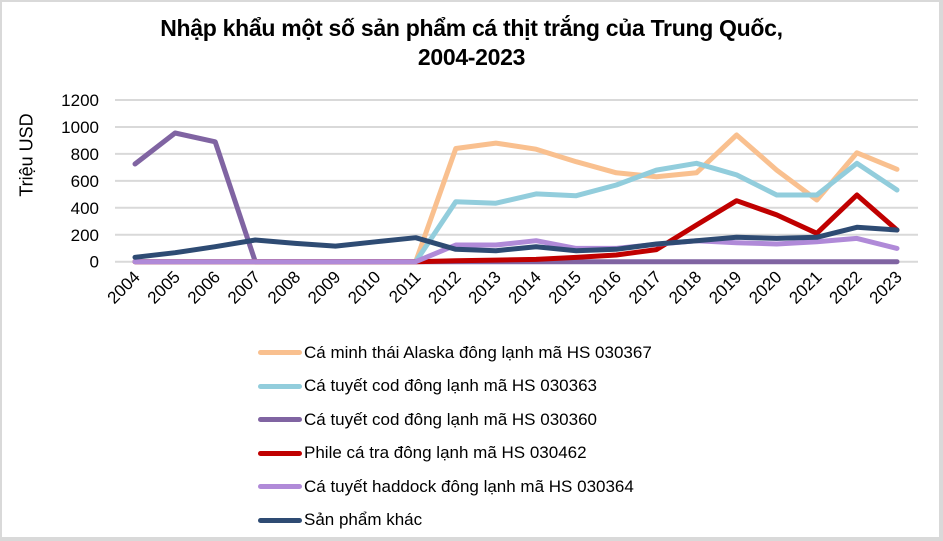  What do you see at coordinates (85, 181) in the screenshot?
I see `y-tick-label: 600` at bounding box center [85, 181].